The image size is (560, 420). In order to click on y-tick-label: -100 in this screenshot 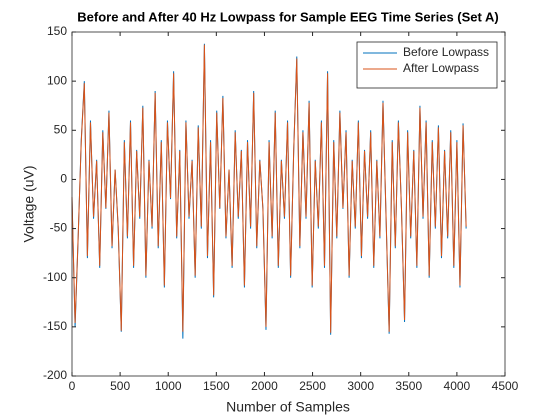, I will do `click(55, 277)`.